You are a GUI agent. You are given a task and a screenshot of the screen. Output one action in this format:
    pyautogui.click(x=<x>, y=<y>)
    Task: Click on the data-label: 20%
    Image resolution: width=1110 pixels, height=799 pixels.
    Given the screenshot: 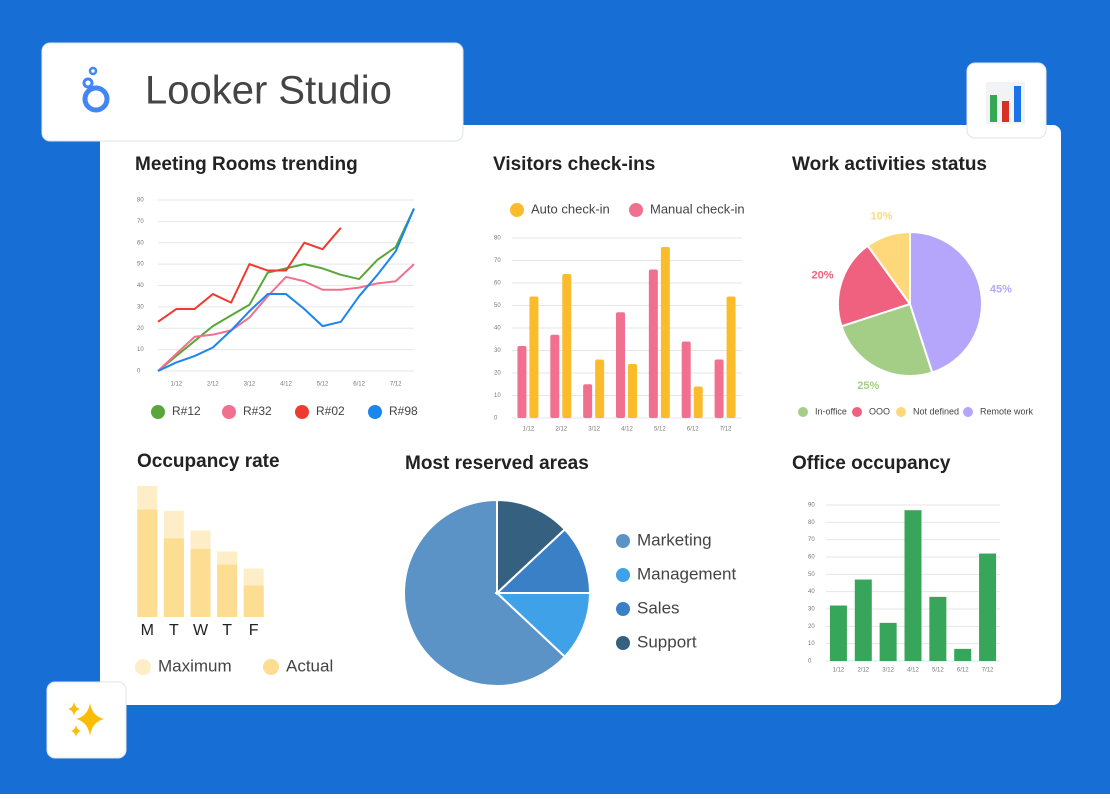 What is the action you would take?
    pyautogui.click(x=822, y=275)
    